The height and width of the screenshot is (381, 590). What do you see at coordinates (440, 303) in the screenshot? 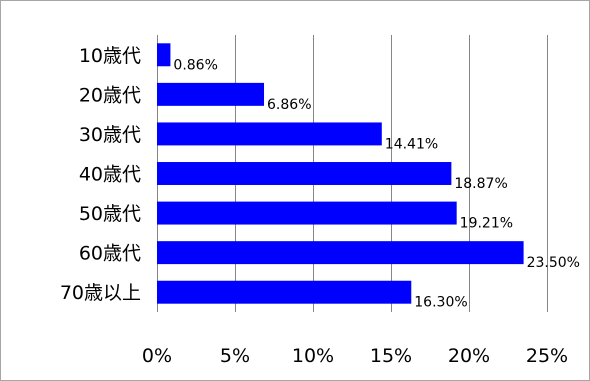
I see `data-label: 16.30%` at bounding box center [440, 303].